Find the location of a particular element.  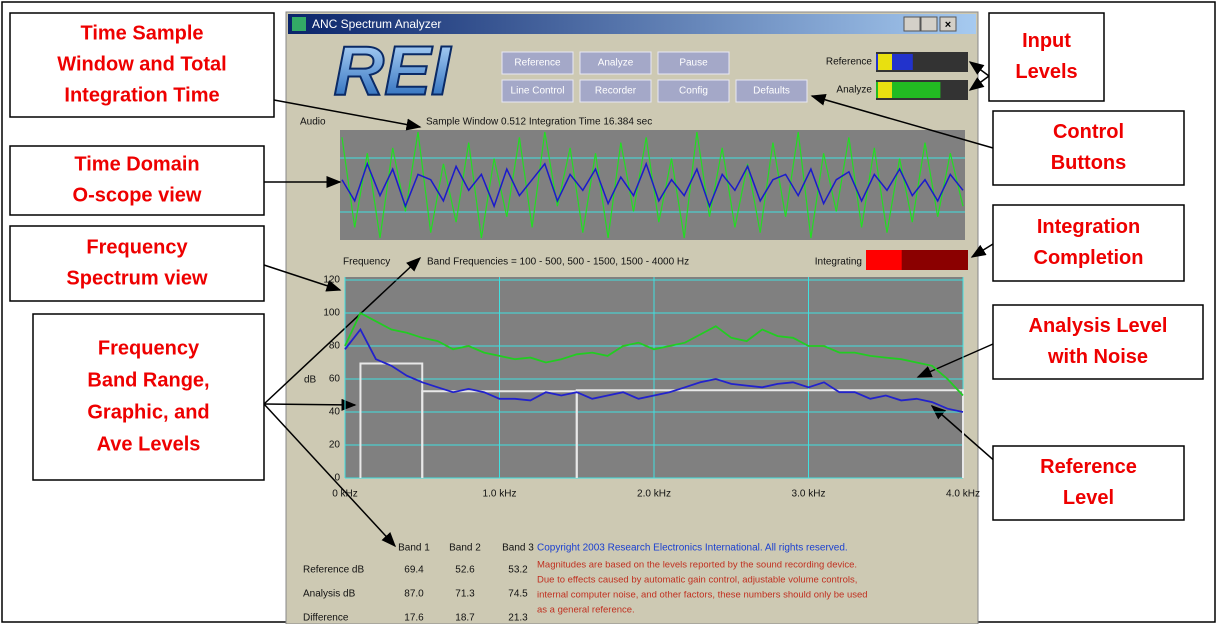

x-tick-label: 2.0 kHz is located at coordinates (654, 494).